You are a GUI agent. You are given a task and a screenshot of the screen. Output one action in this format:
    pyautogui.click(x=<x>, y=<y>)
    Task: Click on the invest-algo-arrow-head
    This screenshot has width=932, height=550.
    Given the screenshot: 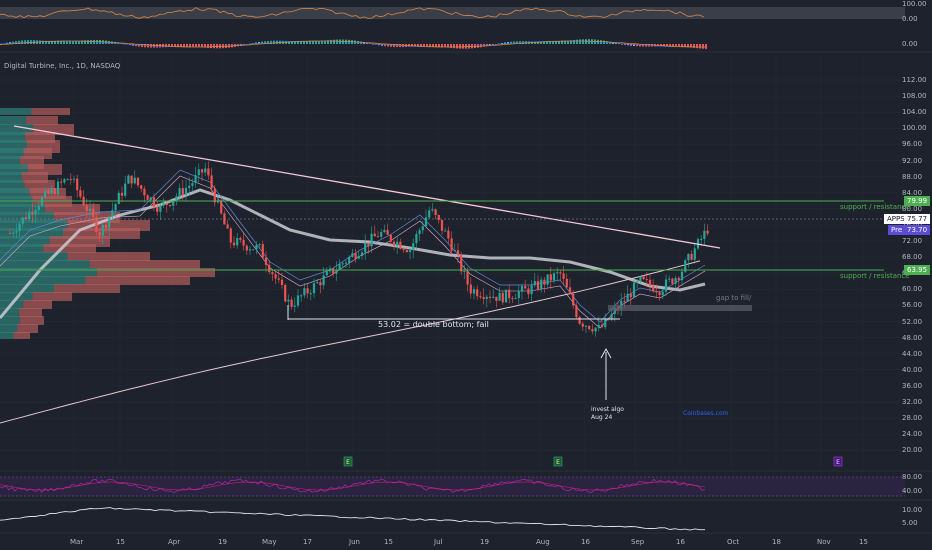 What is the action you would take?
    pyautogui.click(x=606, y=353)
    